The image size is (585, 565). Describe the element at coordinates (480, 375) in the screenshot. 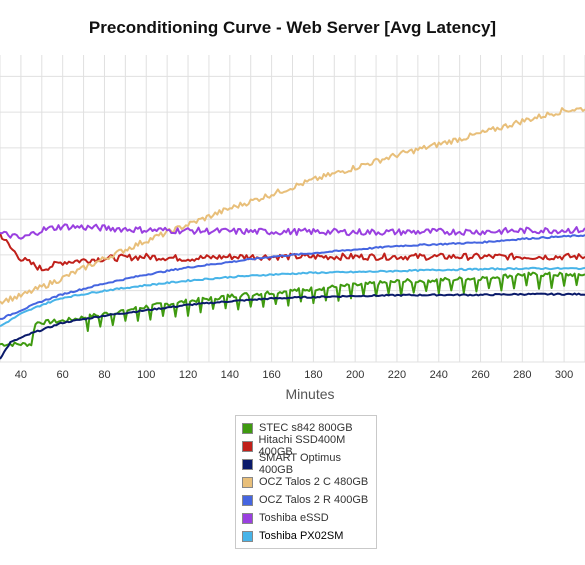

I see `x-tick-label: 260` at that location.